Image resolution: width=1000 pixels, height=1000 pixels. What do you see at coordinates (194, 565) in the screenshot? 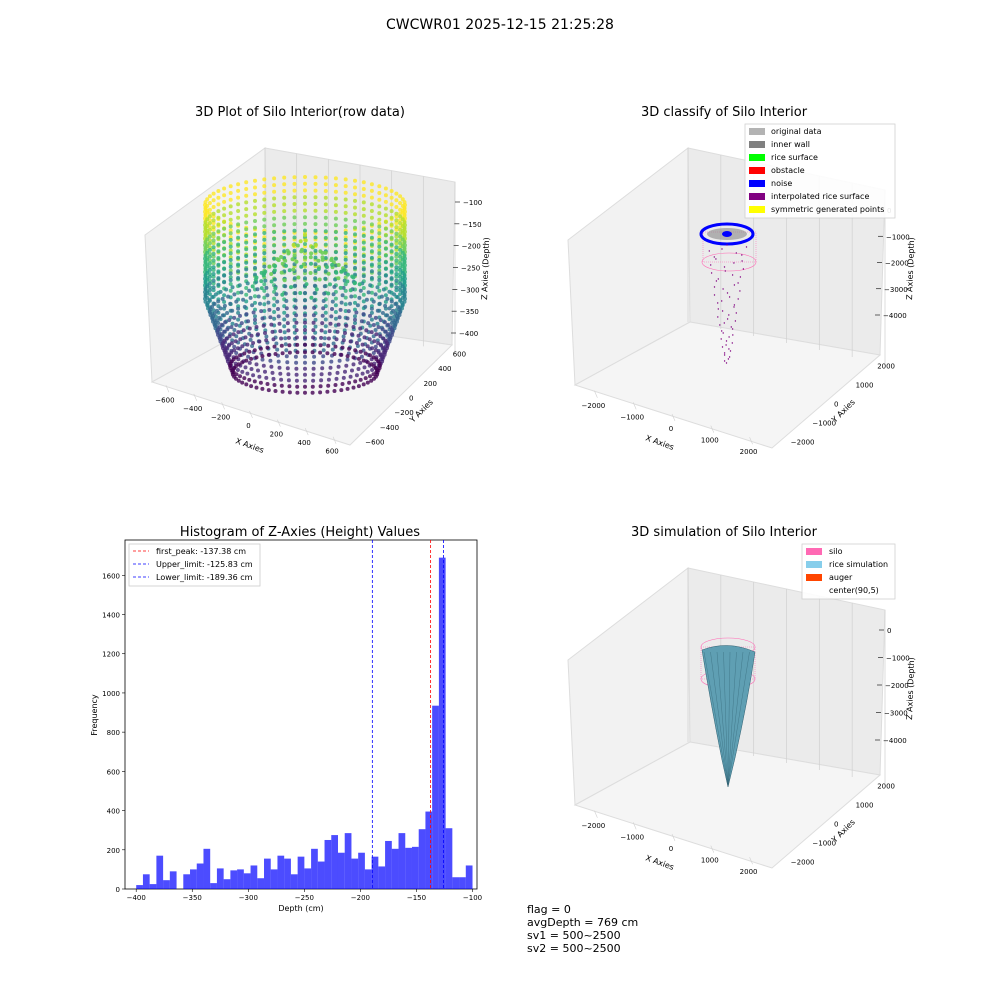
I see `legend-frame` at bounding box center [194, 565].